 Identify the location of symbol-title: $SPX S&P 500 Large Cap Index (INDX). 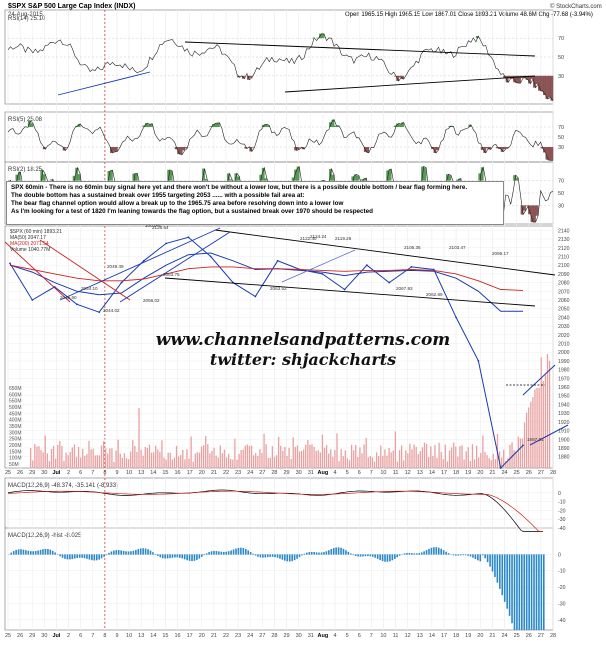
(71, 6).